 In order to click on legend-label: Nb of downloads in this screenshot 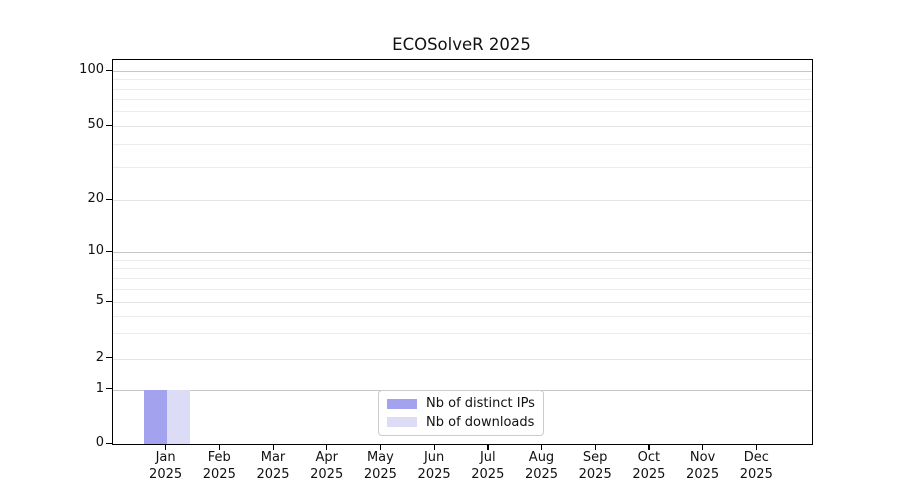, I will do `click(480, 422)`.